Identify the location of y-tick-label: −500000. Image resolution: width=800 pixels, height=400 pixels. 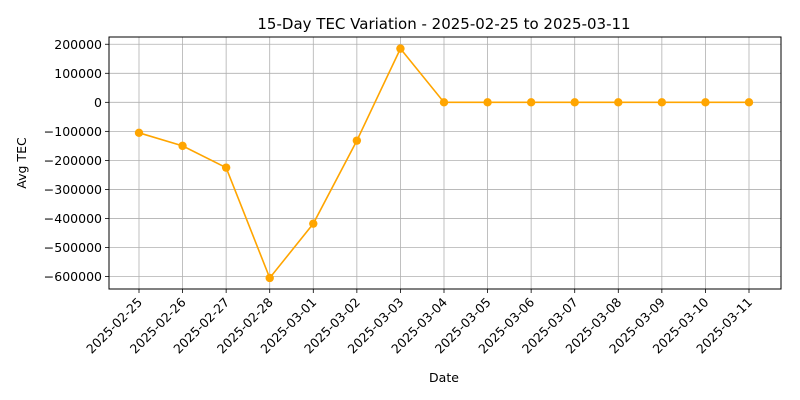
(73, 247).